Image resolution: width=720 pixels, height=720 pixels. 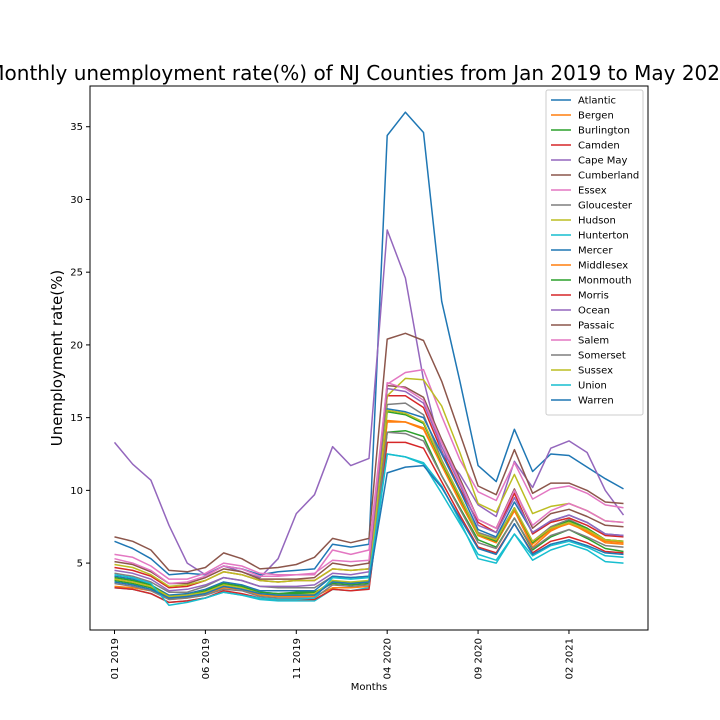 What do you see at coordinates (76, 418) in the screenshot?
I see `y-tick-label: 15` at bounding box center [76, 418].